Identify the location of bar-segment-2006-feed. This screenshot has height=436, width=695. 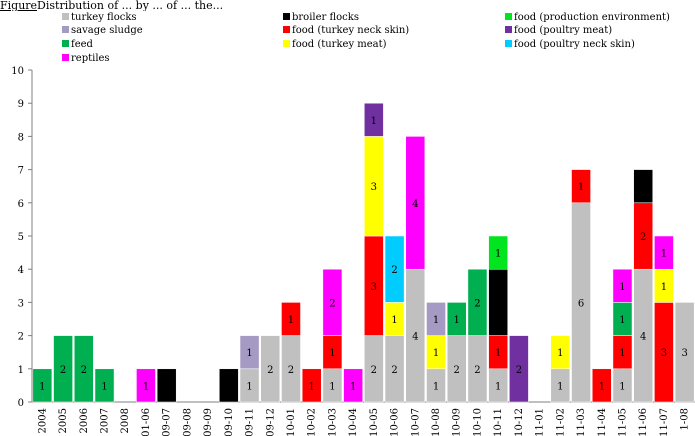
(84, 369).